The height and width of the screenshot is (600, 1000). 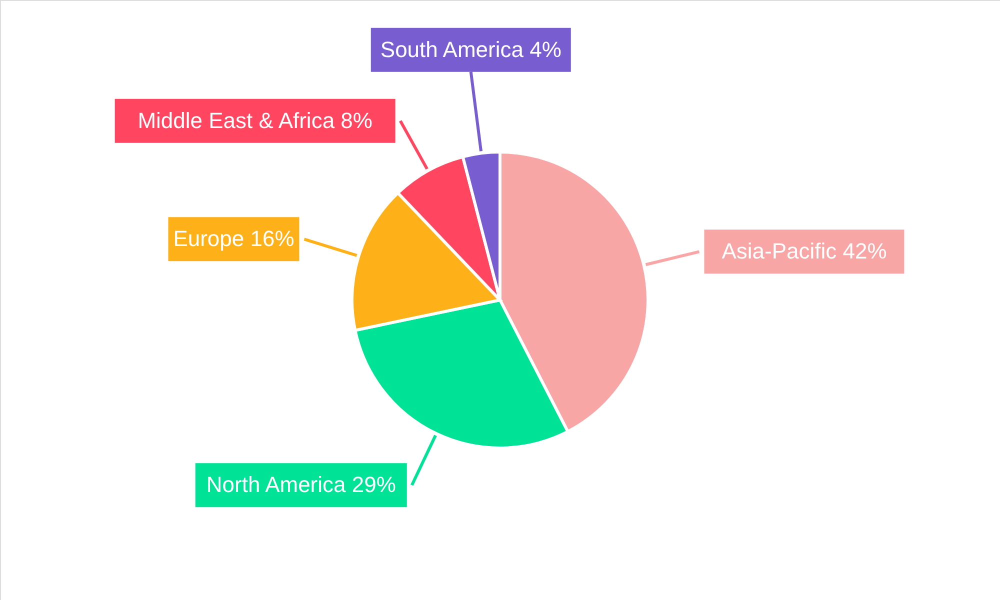 What do you see at coordinates (233, 239) in the screenshot?
I see `slice-label: Europe 16%` at bounding box center [233, 239].